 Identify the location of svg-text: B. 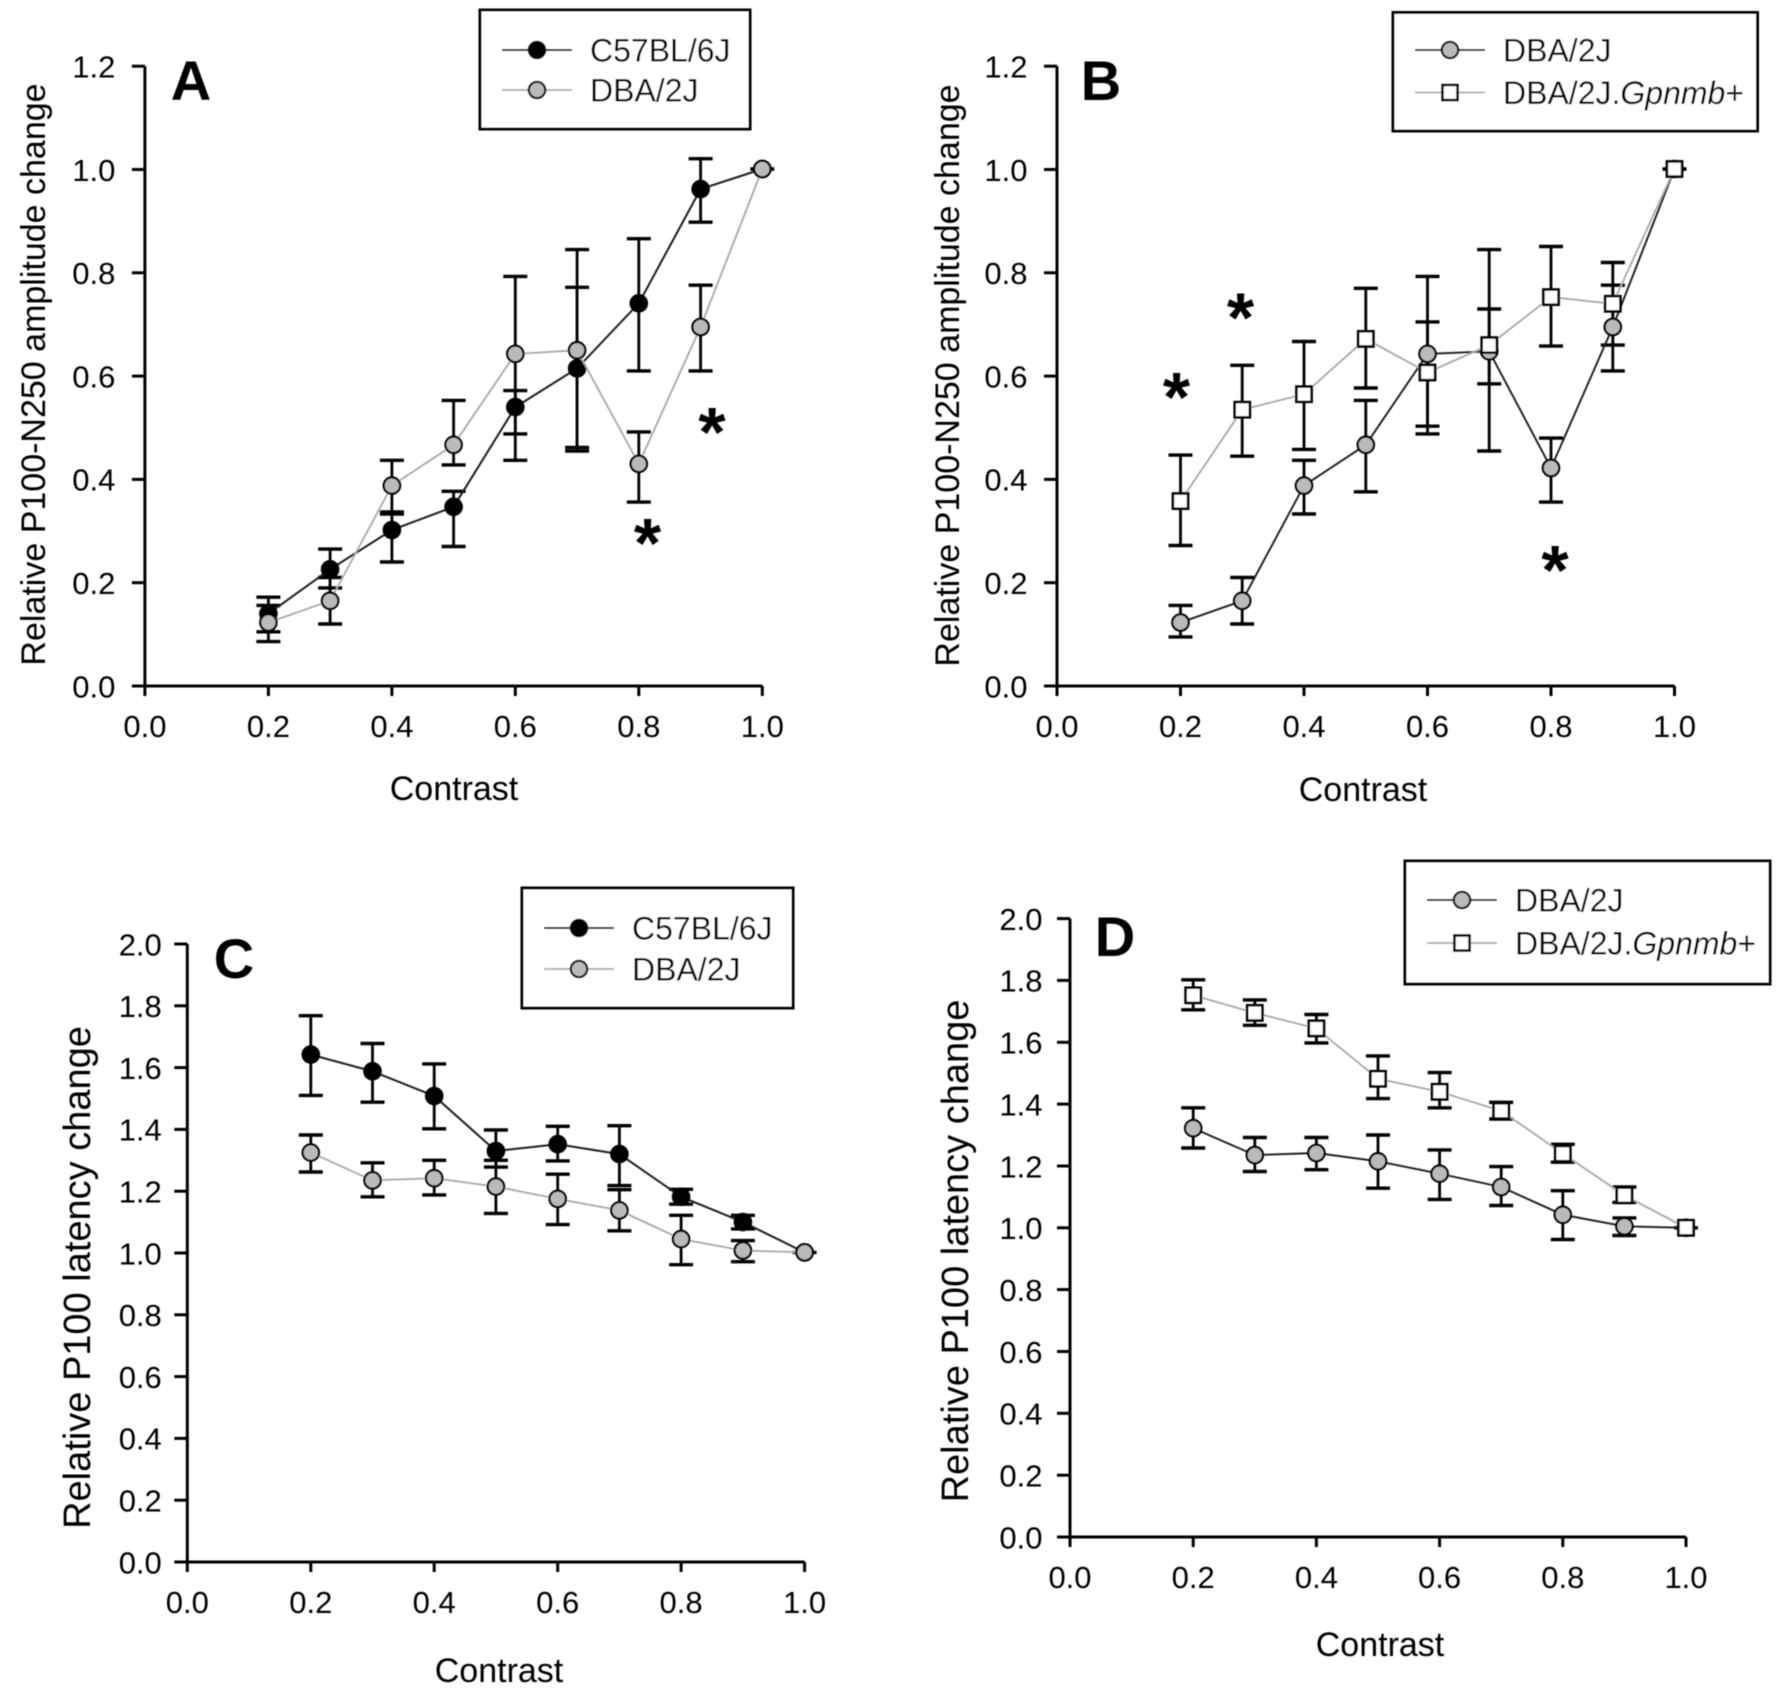
(1101, 80).